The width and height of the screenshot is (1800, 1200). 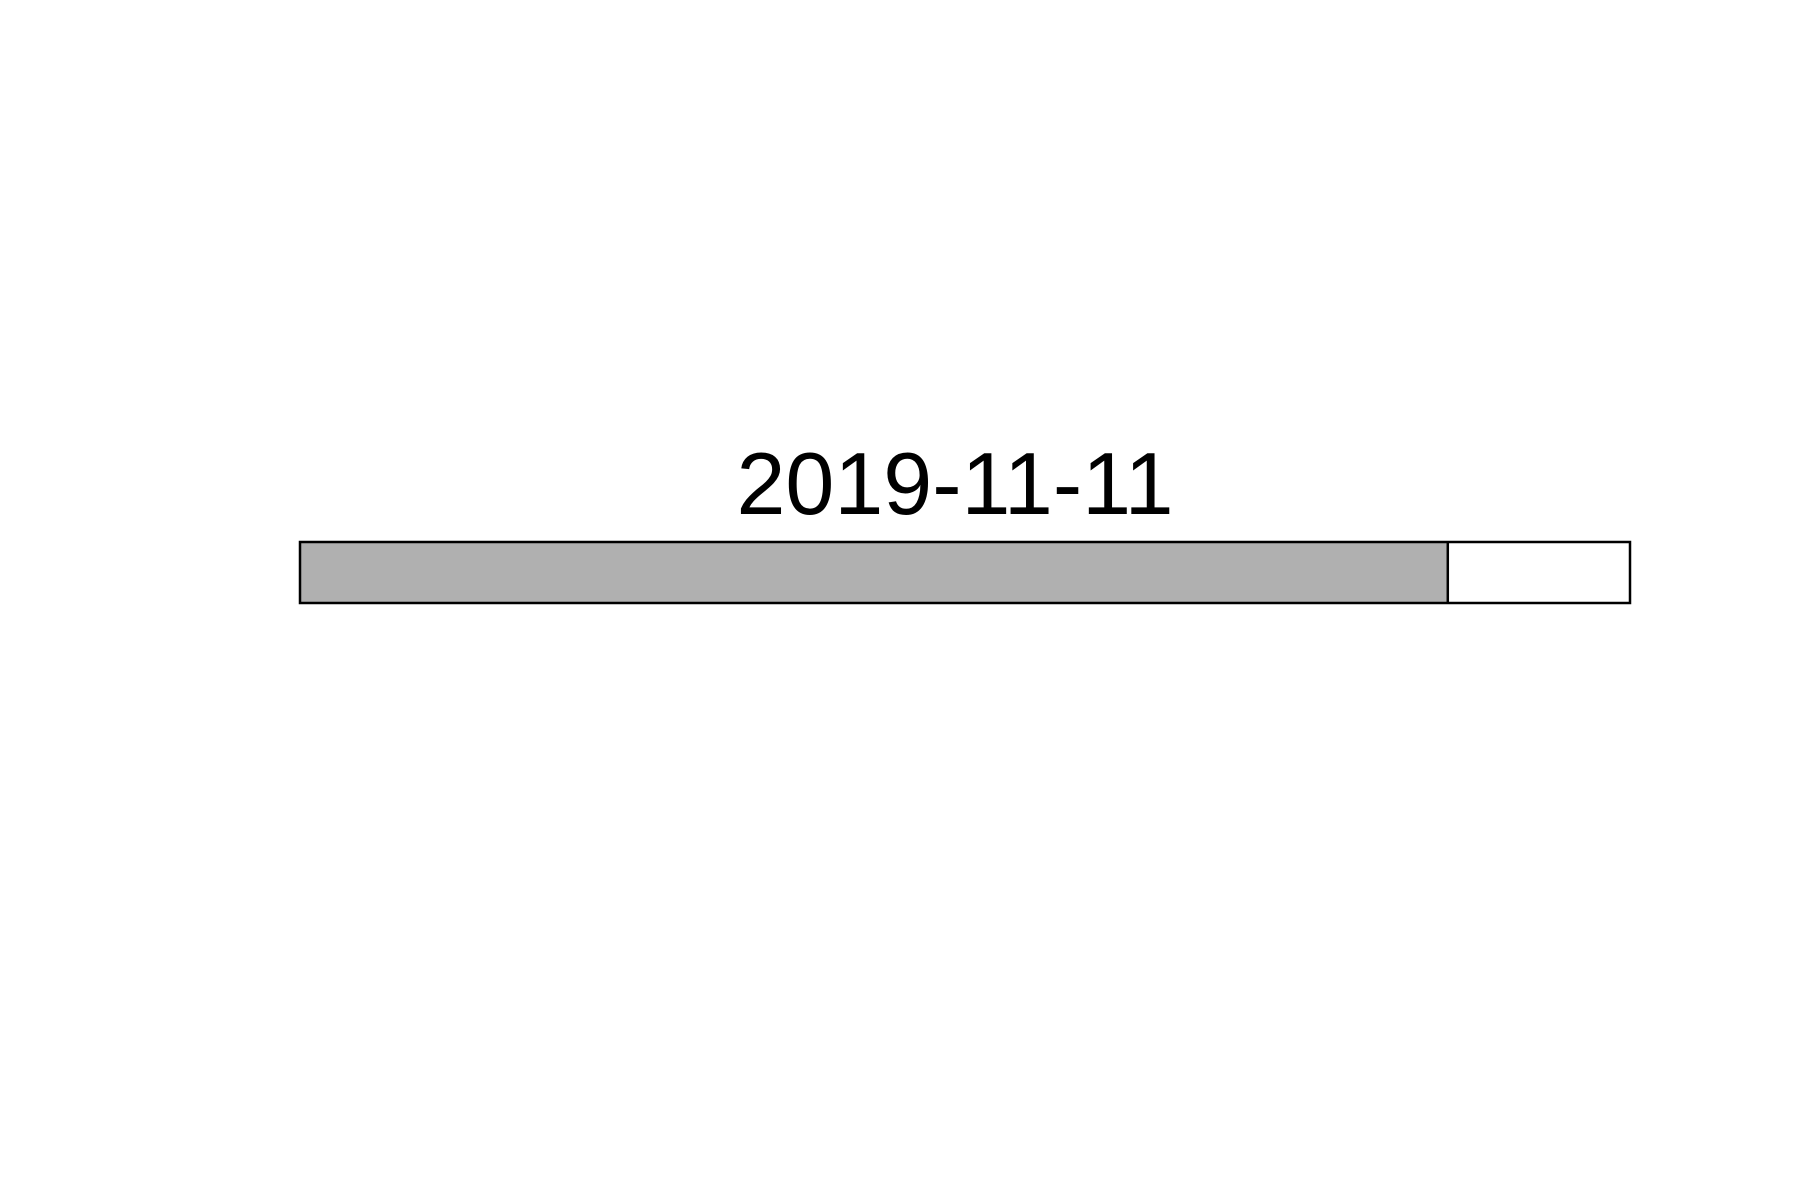 What do you see at coordinates (954, 483) in the screenshot?
I see `date-label: 2019-11-11` at bounding box center [954, 483].